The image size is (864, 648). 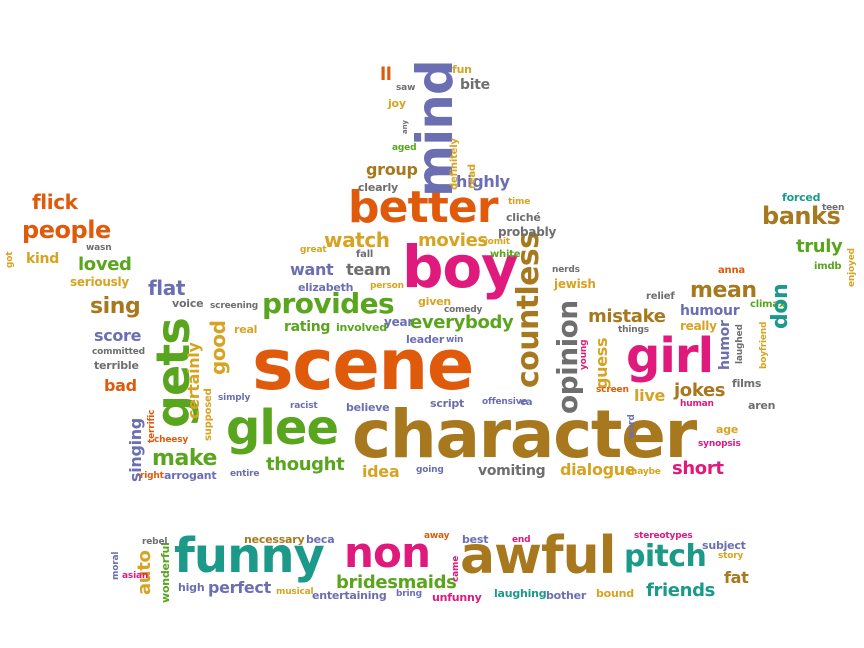 What do you see at coordinates (475, 539) in the screenshot?
I see `cloud-word: best` at bounding box center [475, 539].